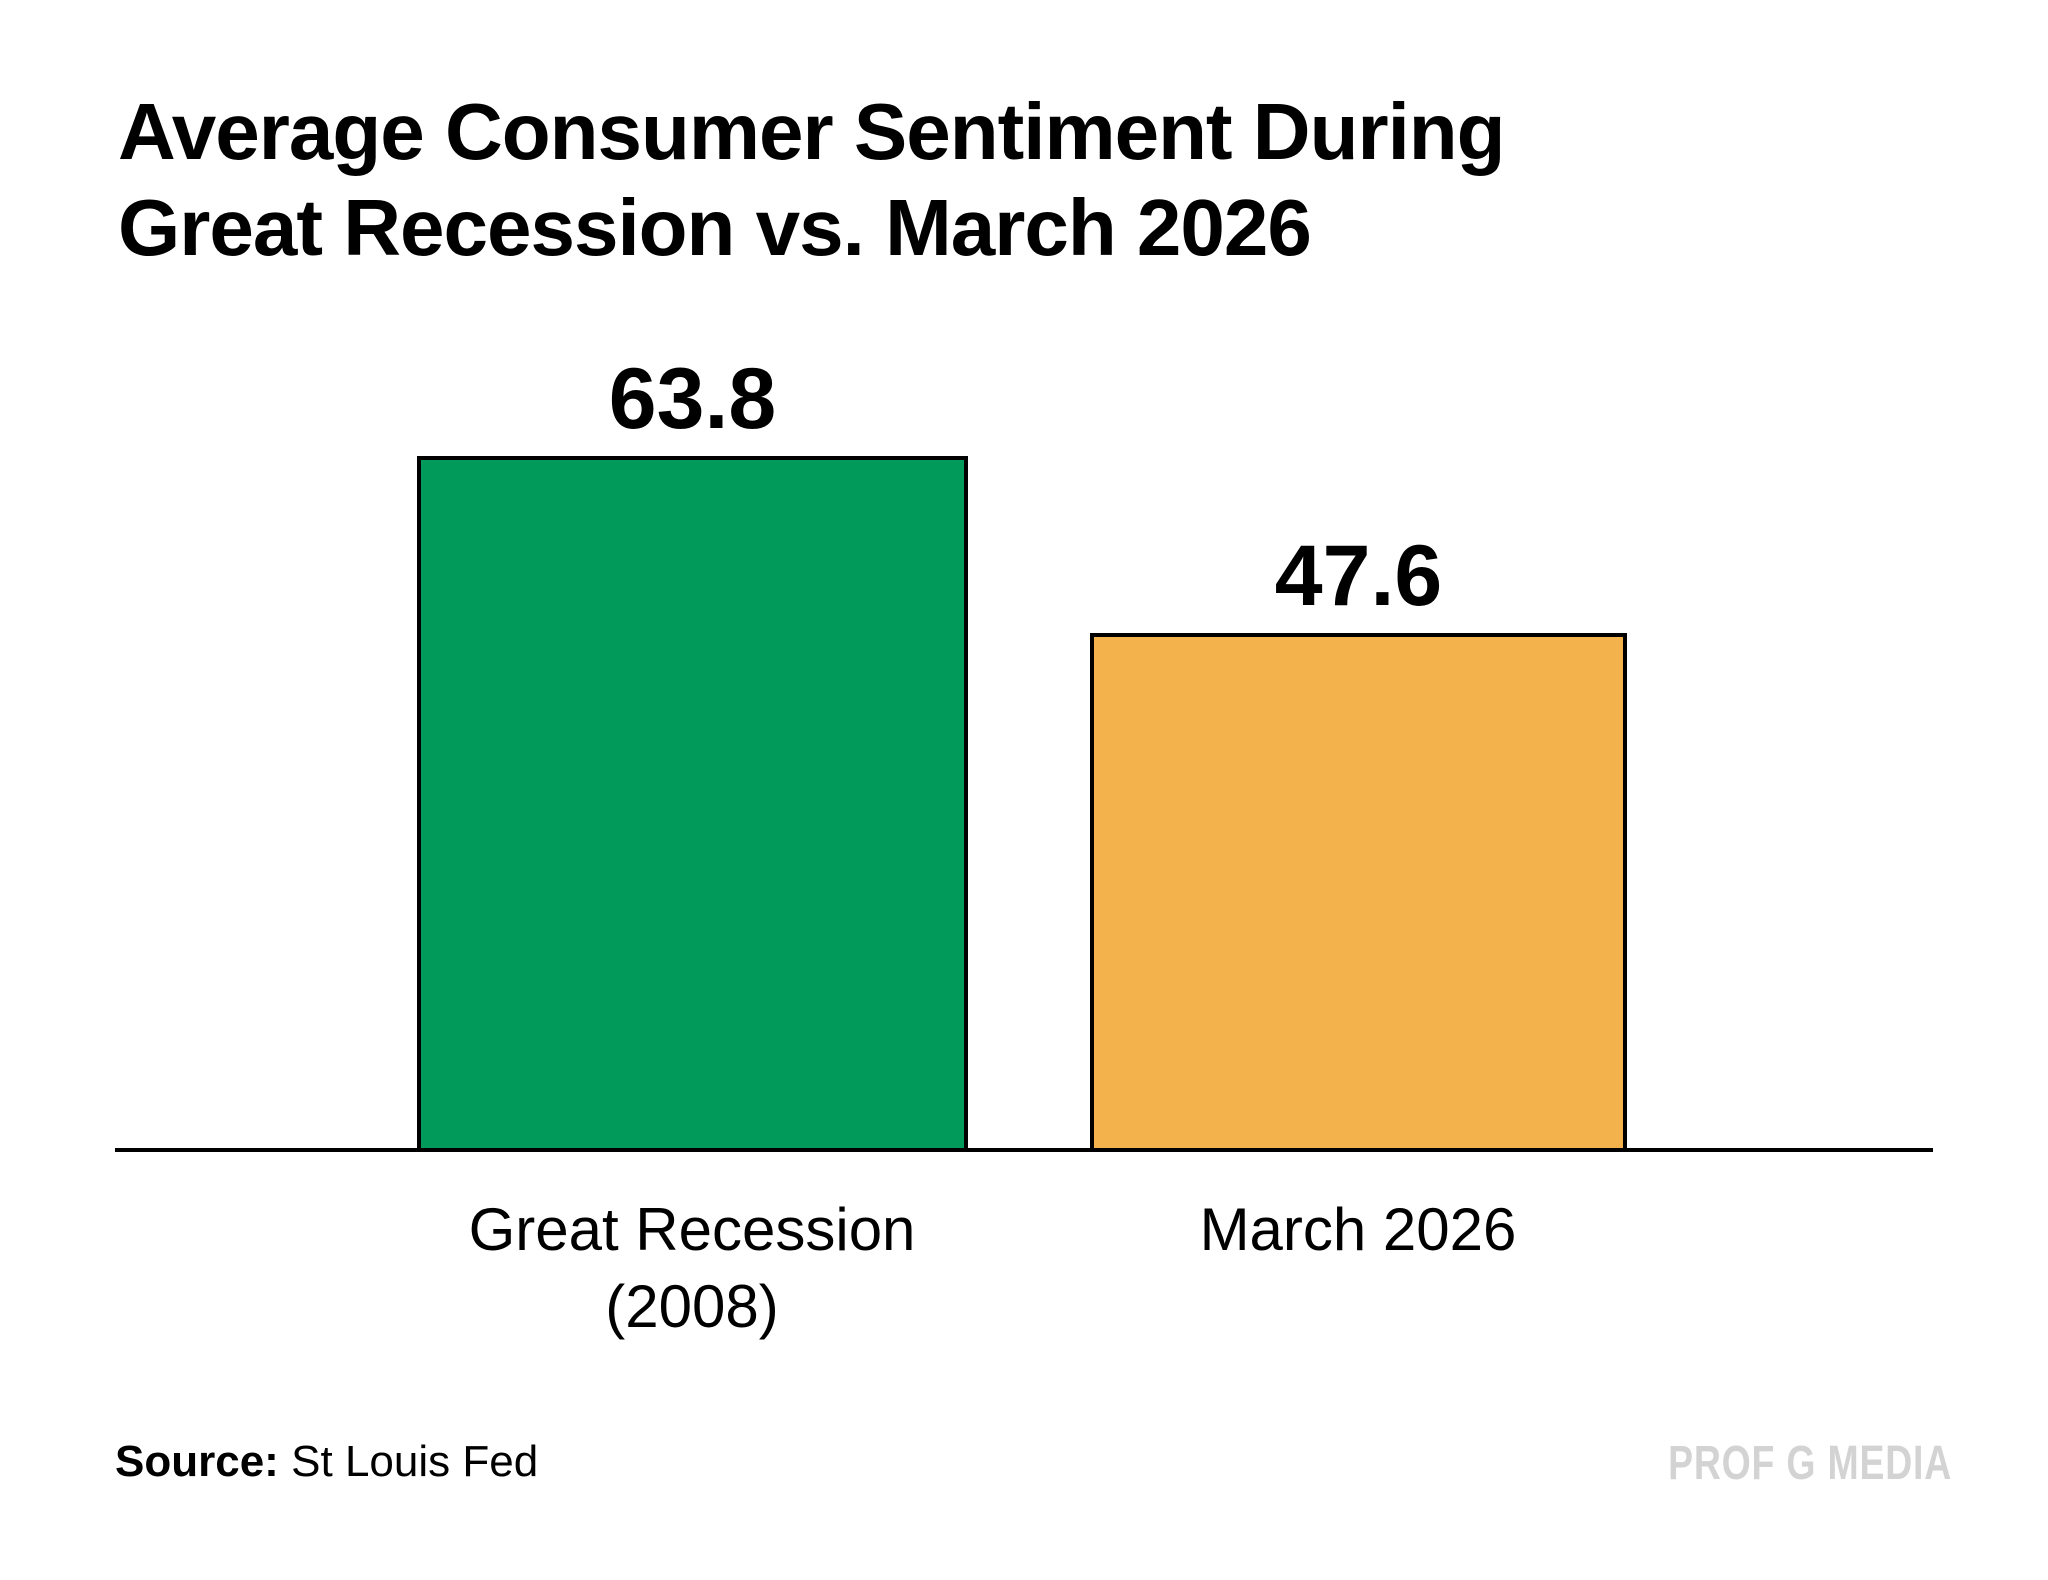  What do you see at coordinates (415, 1461) in the screenshot?
I see `source-value: St Louis Fed` at bounding box center [415, 1461].